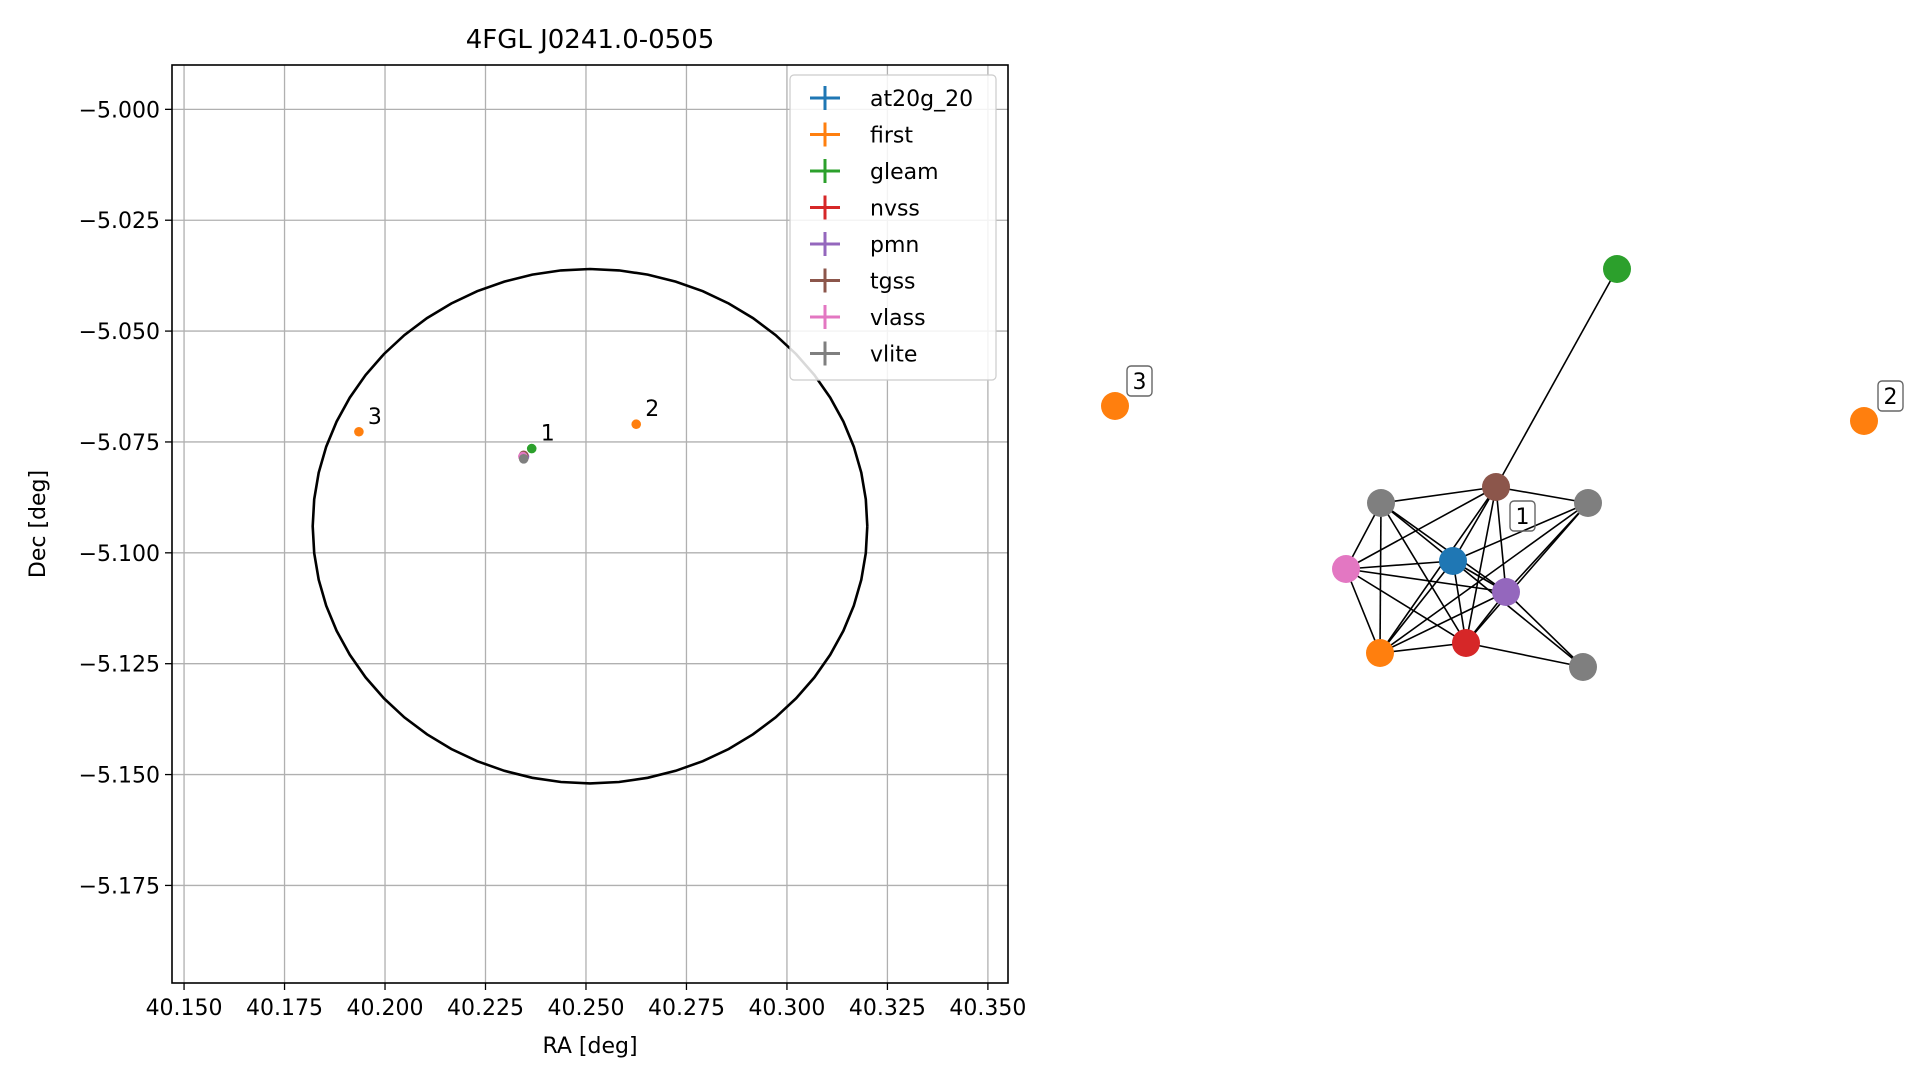  What do you see at coordinates (119, 332) in the screenshot?
I see `y-tick-label: −5.050` at bounding box center [119, 332].